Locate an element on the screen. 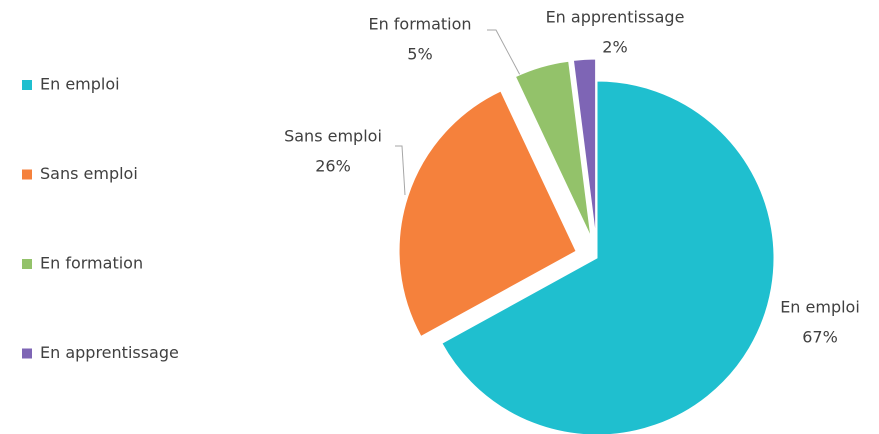  data-label-value: 67% is located at coordinates (820, 337).